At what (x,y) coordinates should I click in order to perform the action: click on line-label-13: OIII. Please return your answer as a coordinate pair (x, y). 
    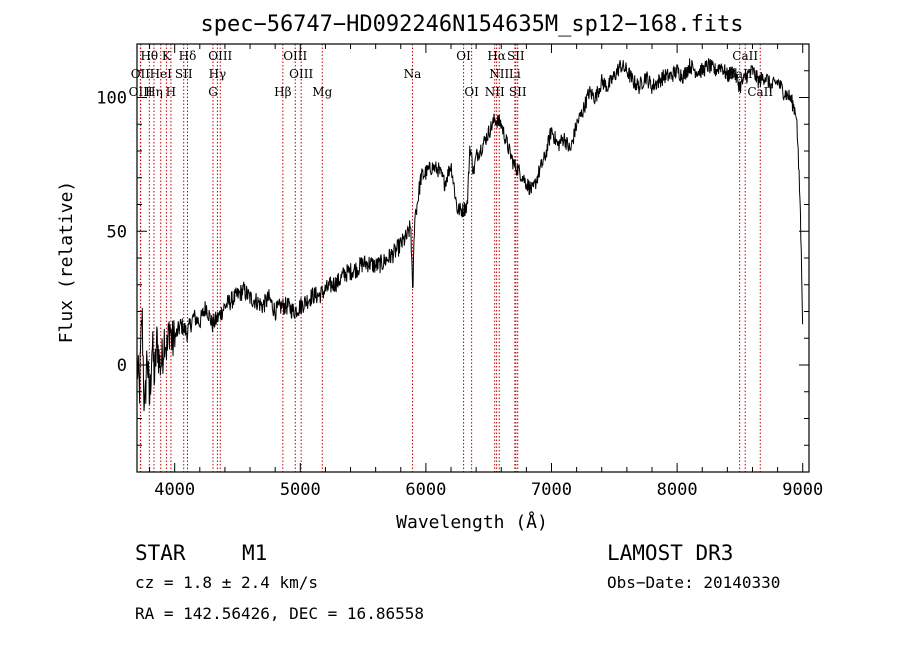
    Looking at the image, I should click on (301, 74).